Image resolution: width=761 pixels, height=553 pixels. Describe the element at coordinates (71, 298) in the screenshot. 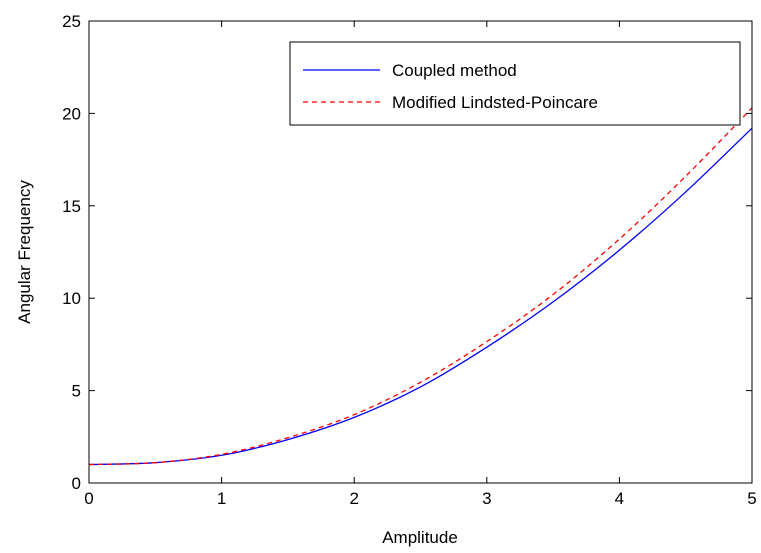

I see `y-tick-label: 10` at that location.